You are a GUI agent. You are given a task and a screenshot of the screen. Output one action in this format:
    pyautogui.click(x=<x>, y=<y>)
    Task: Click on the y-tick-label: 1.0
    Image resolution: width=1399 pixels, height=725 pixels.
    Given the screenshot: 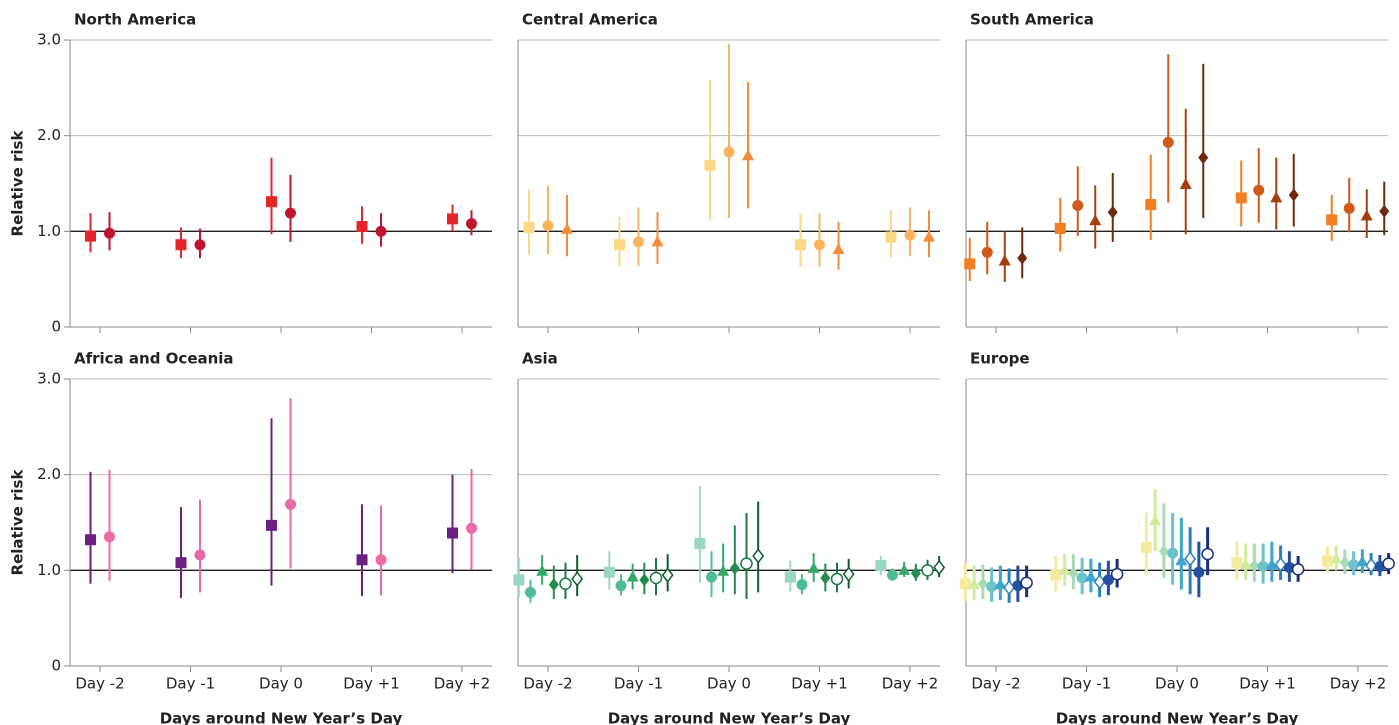 What is the action you would take?
    pyautogui.click(x=49, y=231)
    